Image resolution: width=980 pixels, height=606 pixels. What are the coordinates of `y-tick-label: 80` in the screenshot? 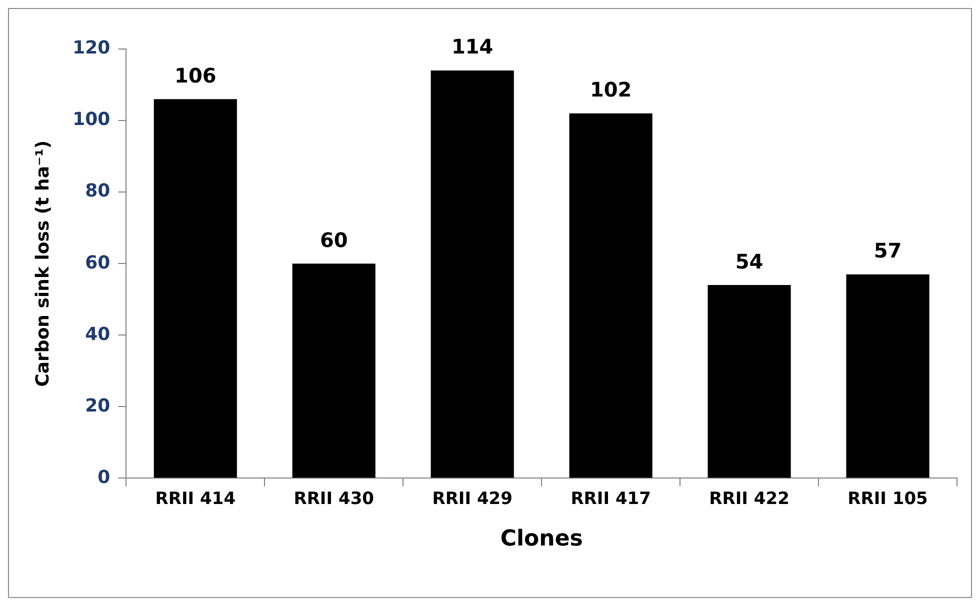 It's located at (97, 191).